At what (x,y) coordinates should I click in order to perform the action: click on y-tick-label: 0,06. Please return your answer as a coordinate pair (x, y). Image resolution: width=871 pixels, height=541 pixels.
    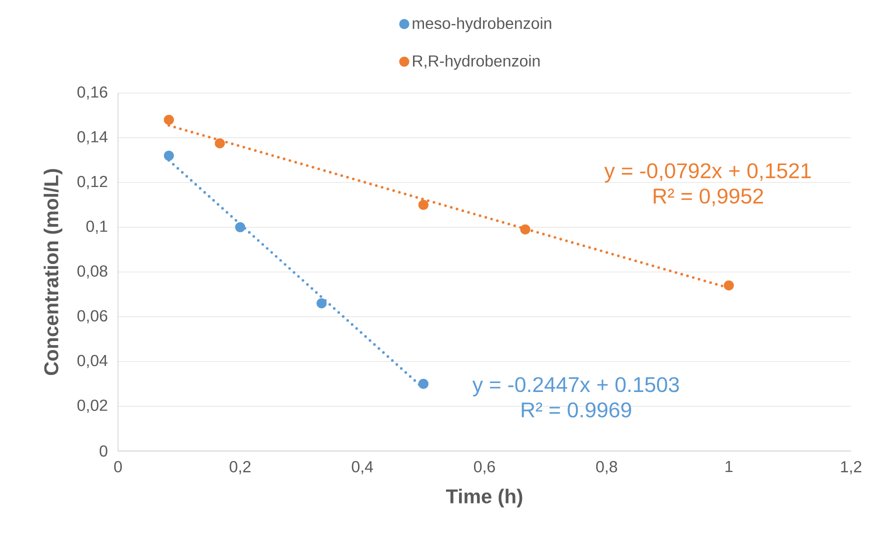
    Looking at the image, I should click on (92, 317).